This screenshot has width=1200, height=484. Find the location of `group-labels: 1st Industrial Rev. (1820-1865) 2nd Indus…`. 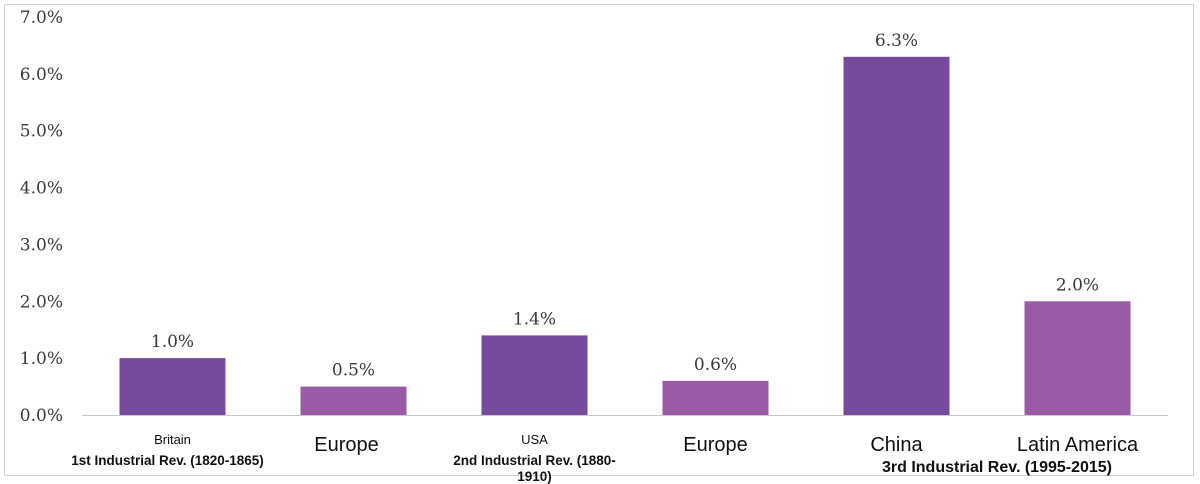

group-labels: 1st Industrial Rev. (1820-1865) 2nd Indus… is located at coordinates (591, 468).